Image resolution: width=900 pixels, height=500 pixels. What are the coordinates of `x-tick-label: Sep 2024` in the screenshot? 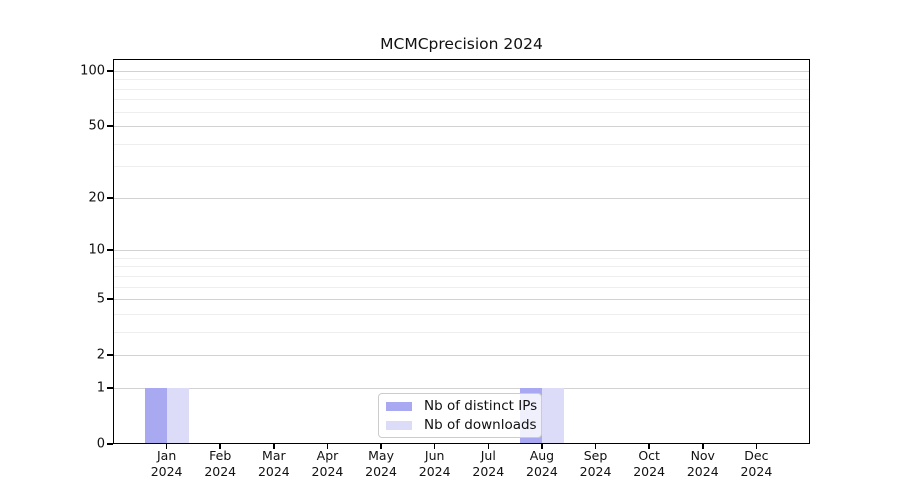 It's located at (595, 463).